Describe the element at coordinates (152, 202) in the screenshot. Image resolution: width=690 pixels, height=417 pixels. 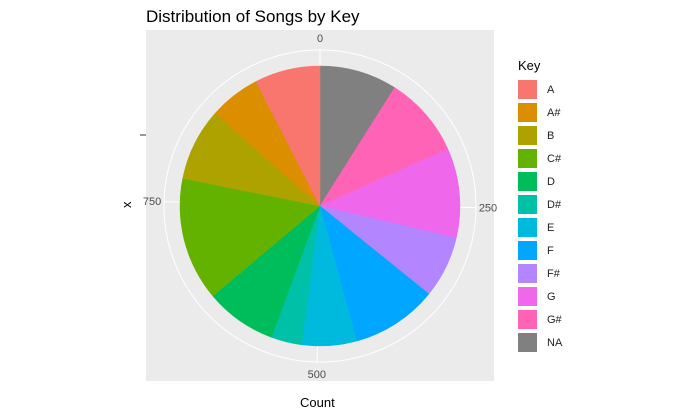
I see `theta-tick-label: 750` at that location.